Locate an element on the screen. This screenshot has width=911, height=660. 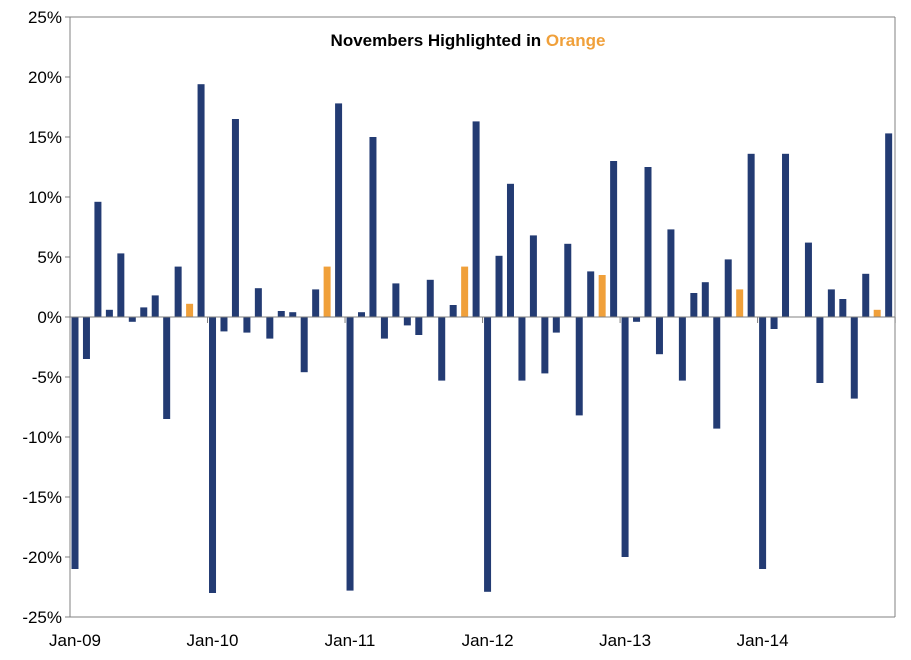
y-tick-label: -15% is located at coordinates (42, 497).